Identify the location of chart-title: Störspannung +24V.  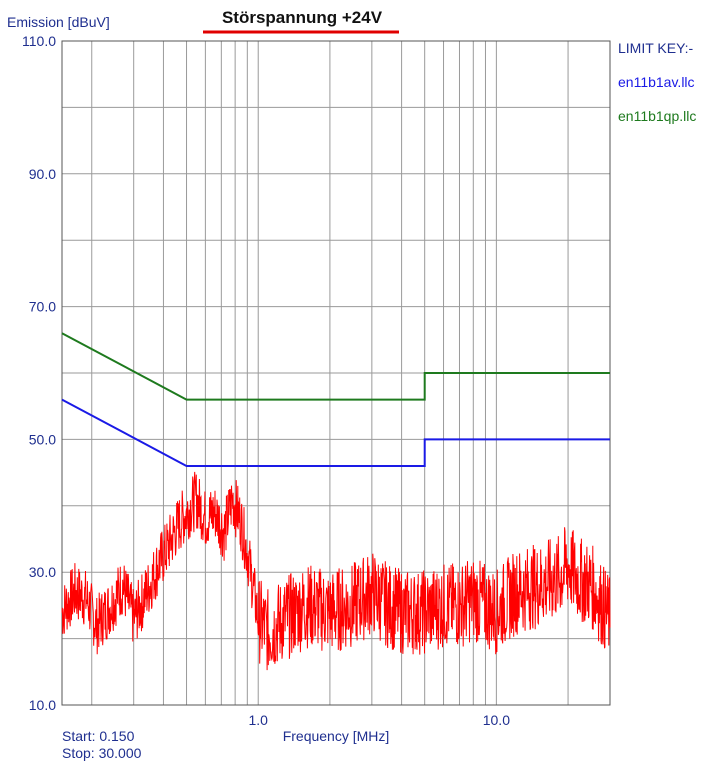
(302, 17).